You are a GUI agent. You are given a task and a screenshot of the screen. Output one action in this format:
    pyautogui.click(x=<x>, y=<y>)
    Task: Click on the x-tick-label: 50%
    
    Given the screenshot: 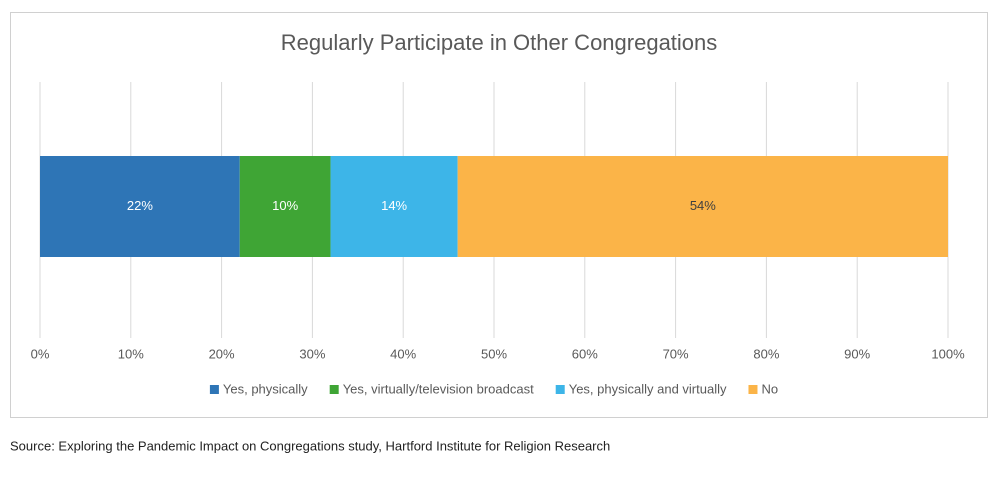 What is the action you would take?
    pyautogui.click(x=494, y=353)
    